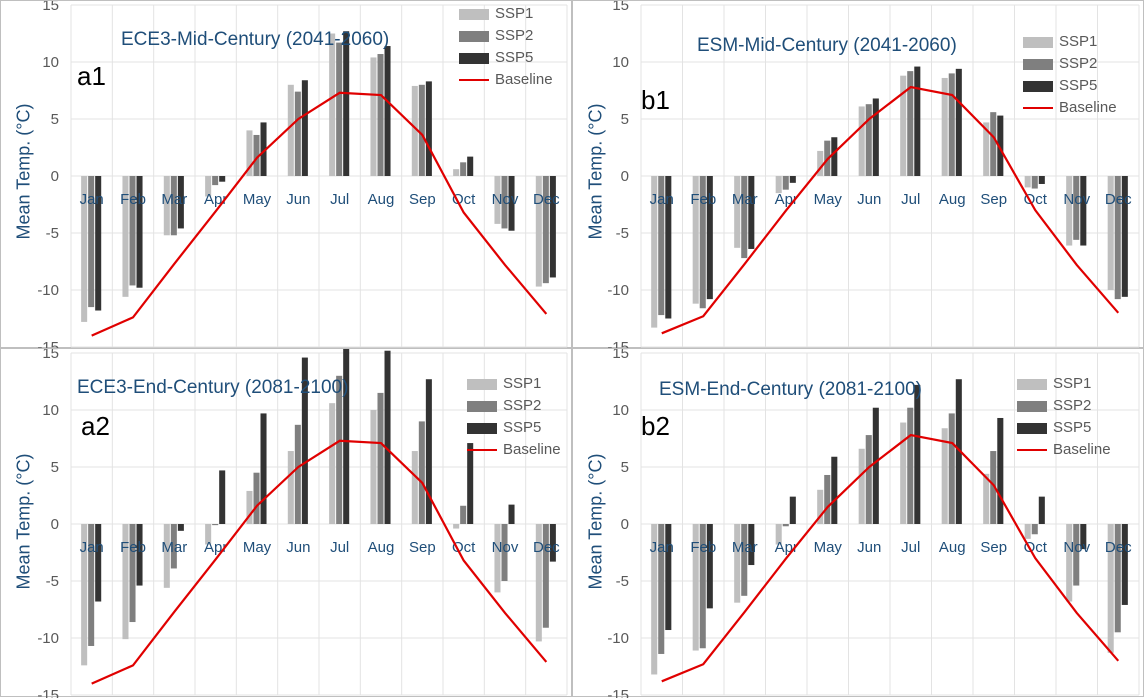 Image resolution: width=1144 pixels, height=698 pixels. Describe the element at coordinates (820, 163) in the screenshot. I see `bar-ssp1-may` at that location.